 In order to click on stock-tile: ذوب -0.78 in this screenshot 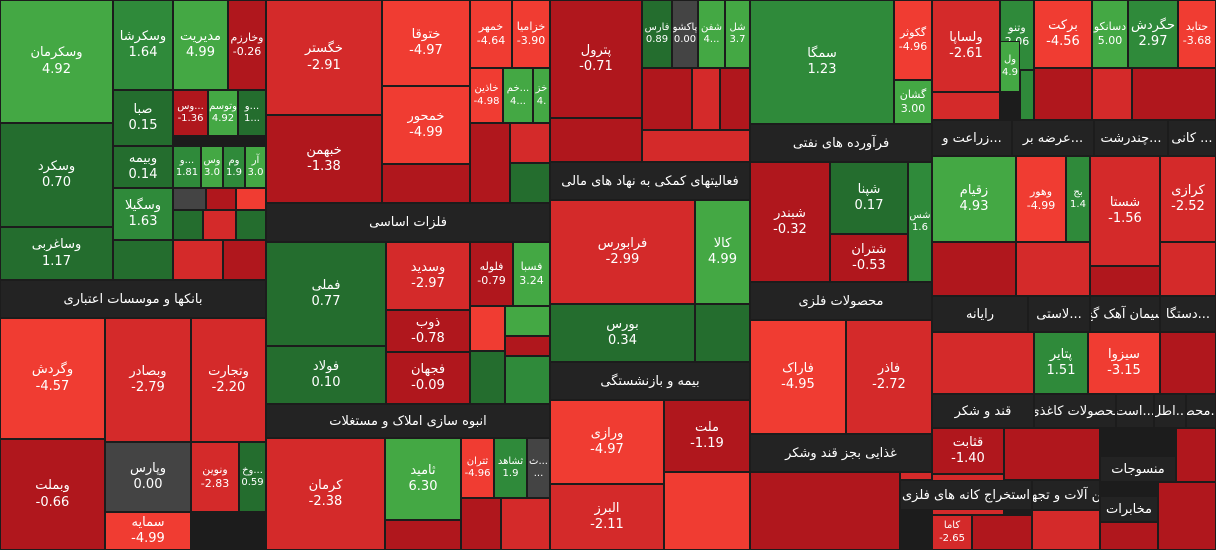, I will do `click(428, 331)`.